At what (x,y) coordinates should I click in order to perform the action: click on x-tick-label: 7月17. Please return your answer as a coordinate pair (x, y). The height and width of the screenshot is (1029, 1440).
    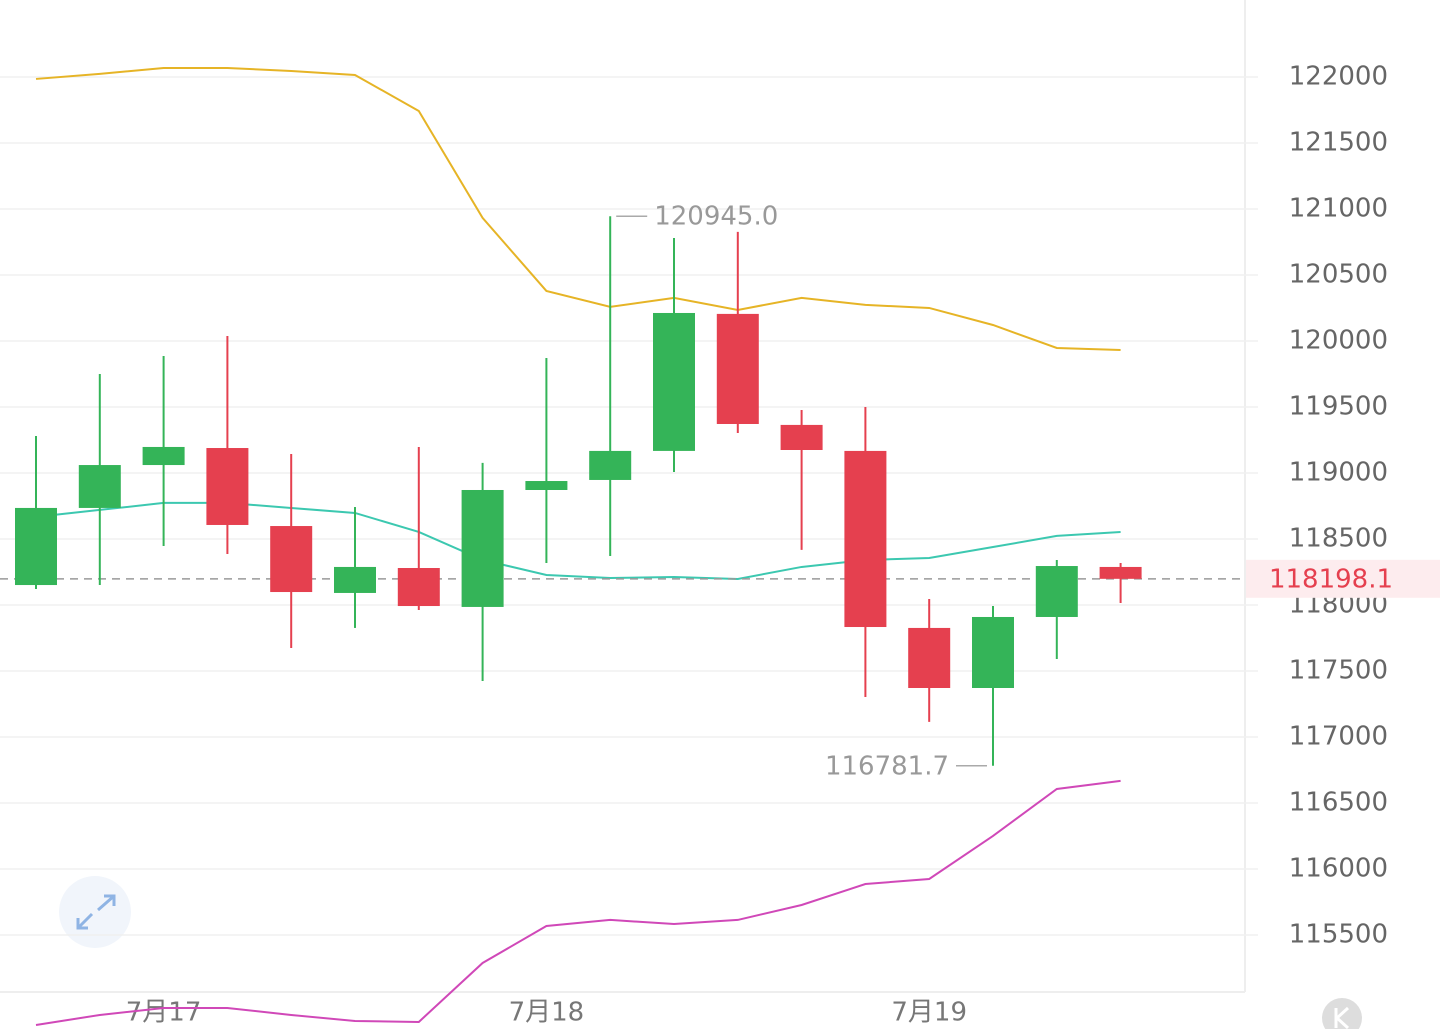
    Looking at the image, I should click on (164, 1013).